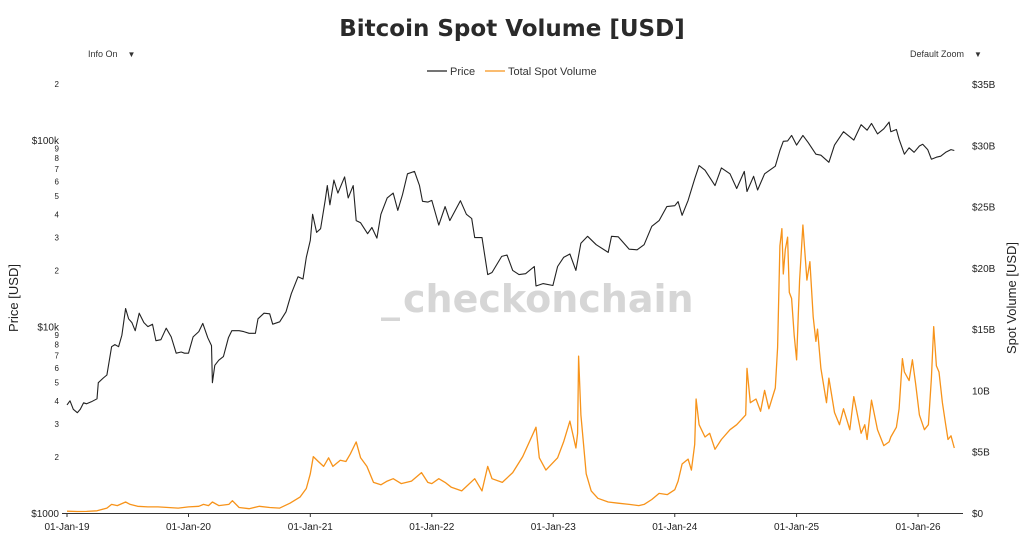 This screenshot has height=560, width=1024. I want to click on watermark: _ checkonchain, so click(537, 299).